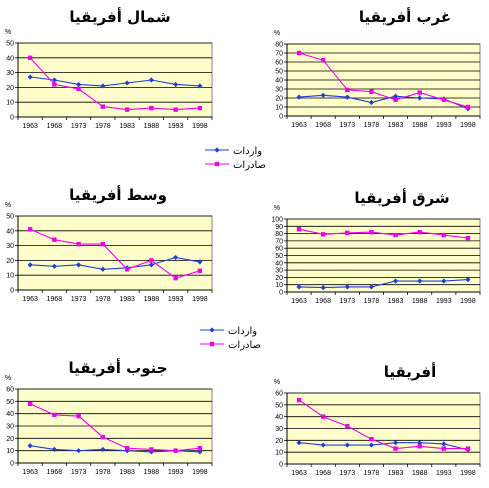 Image resolution: width=489 pixels, height=488 pixels. I want to click on y-tick-label: 90, so click(279, 227).